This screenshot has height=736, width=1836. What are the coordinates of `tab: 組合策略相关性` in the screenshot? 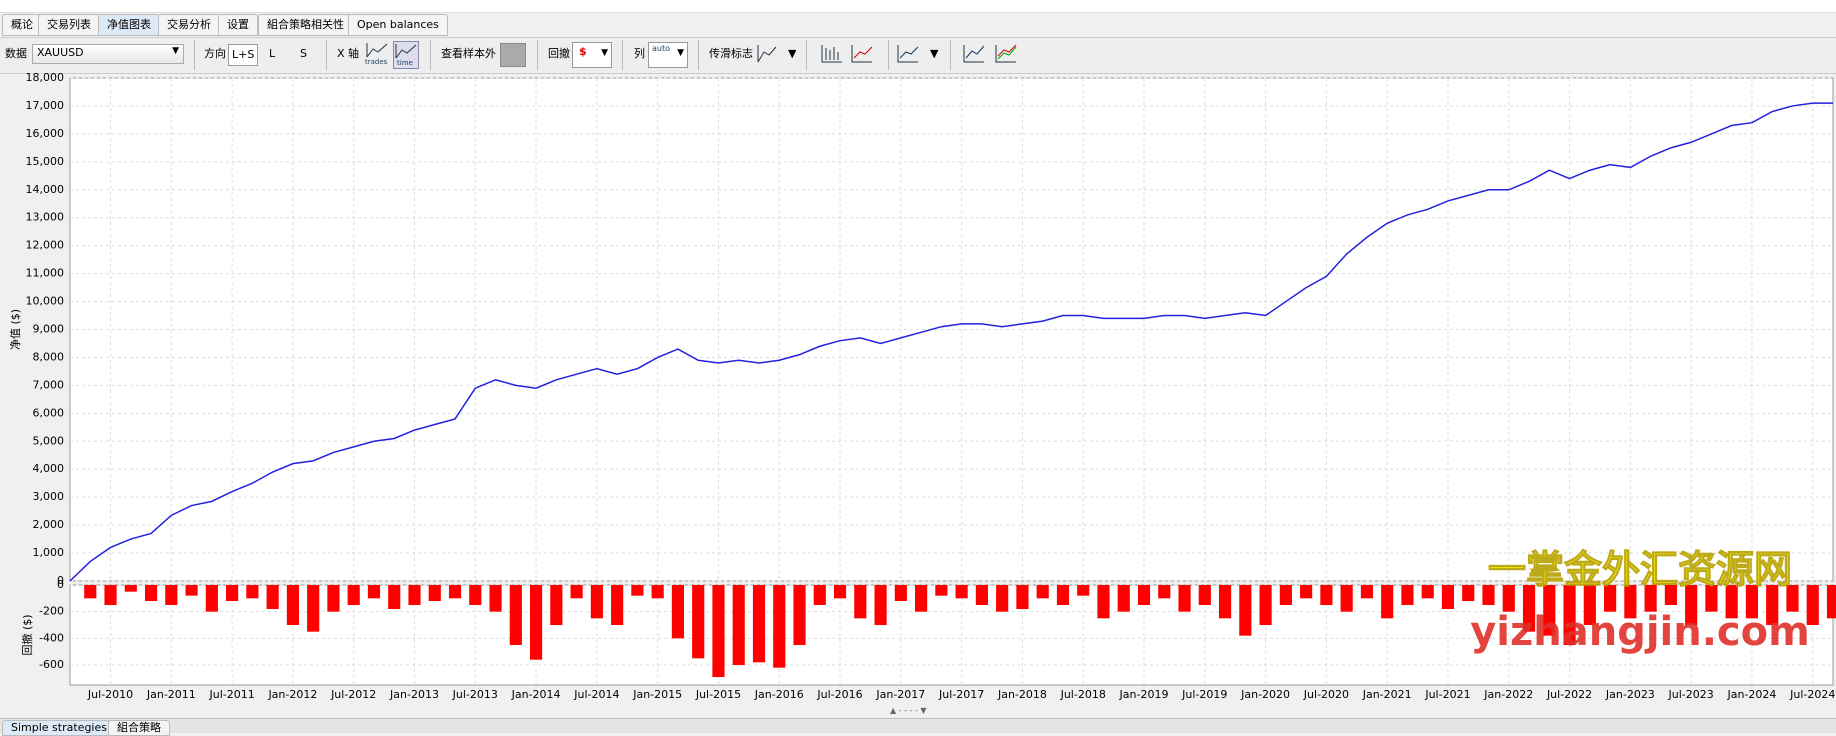 It's located at (305, 25).